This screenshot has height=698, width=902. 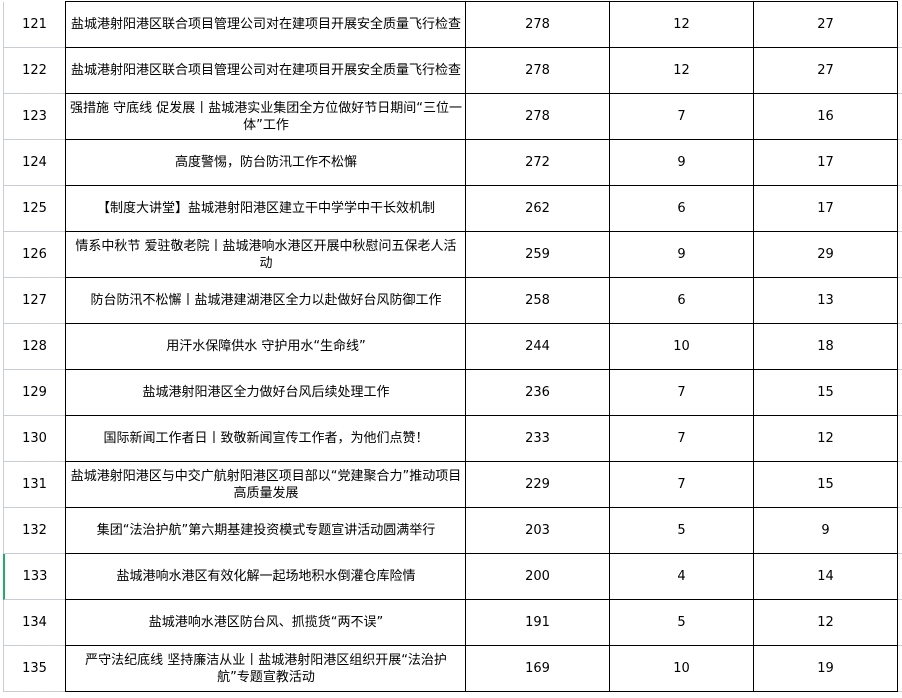 What do you see at coordinates (265, 301) in the screenshot?
I see `title-cell: 防台防汛不松懈丨盐城港建湖港区全力以赴做好台风防御工作` at bounding box center [265, 301].